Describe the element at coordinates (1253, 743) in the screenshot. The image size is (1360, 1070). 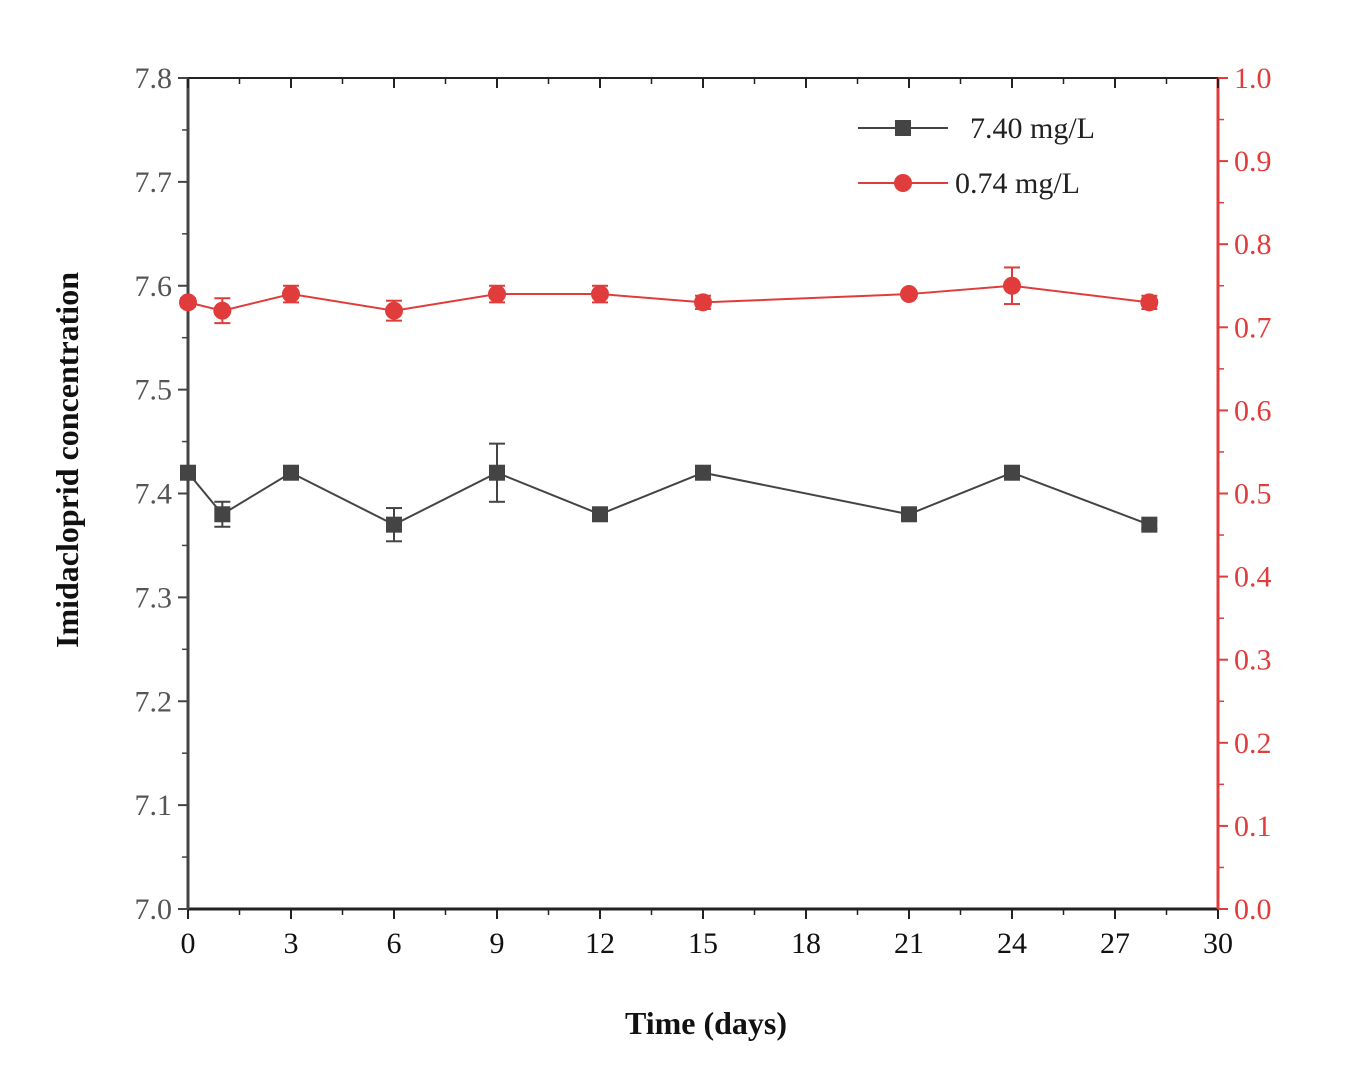
I see `right-y-tick-label: 0.2` at that location.